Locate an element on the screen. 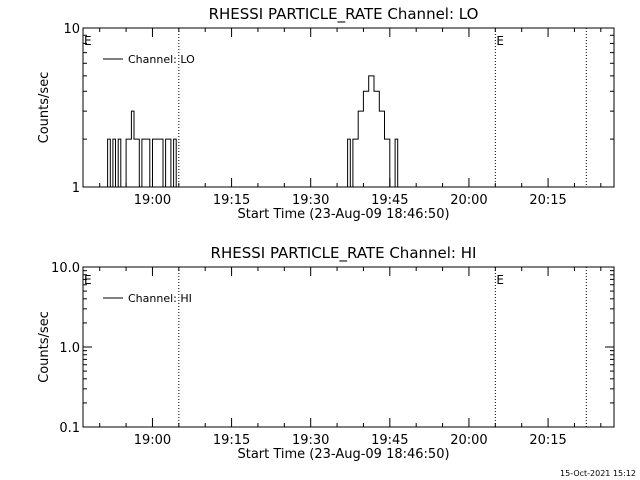 This screenshot has height=480, width=640. y-tick-label: 1 is located at coordinates (76, 188).